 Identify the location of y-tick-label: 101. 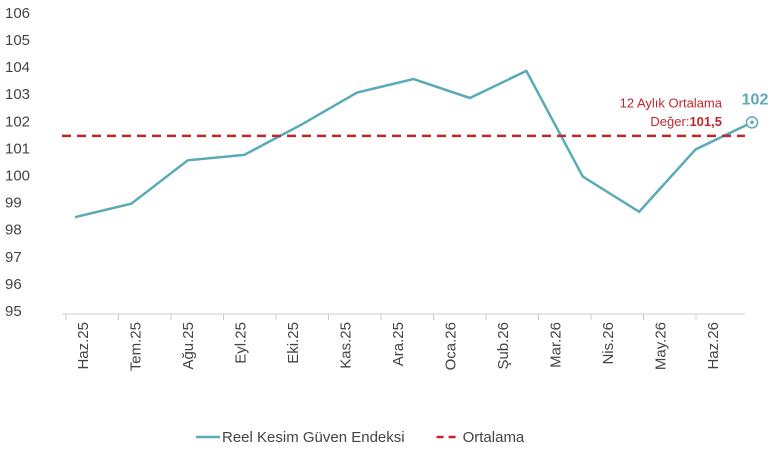
(17, 148).